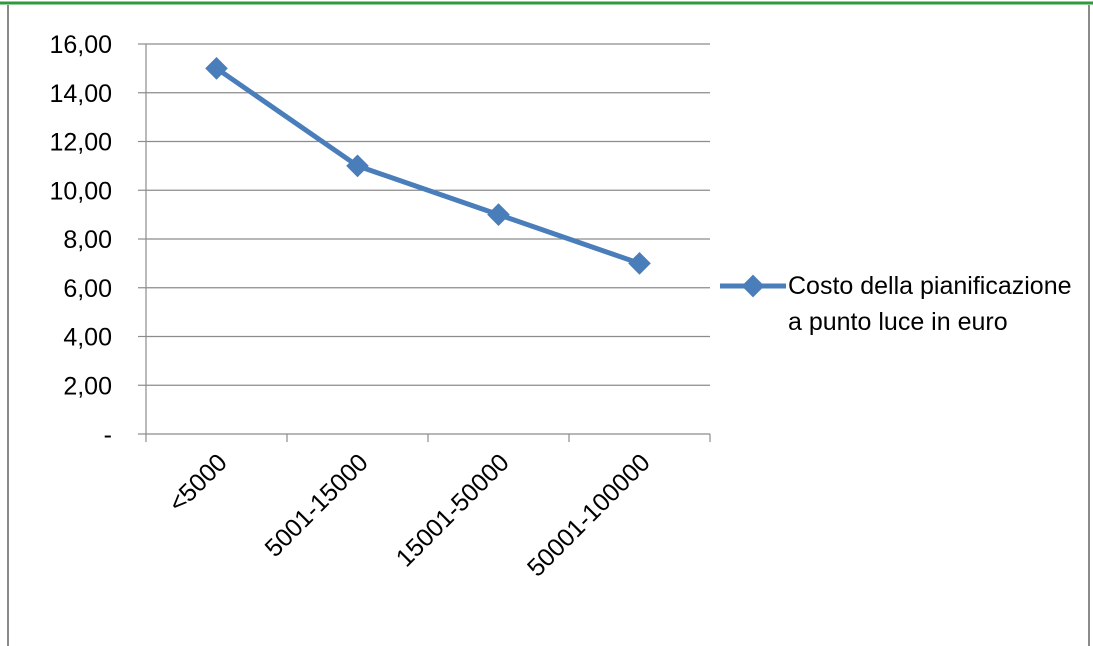 The height and width of the screenshot is (646, 1093). I want to click on series-line, so click(428, 166).